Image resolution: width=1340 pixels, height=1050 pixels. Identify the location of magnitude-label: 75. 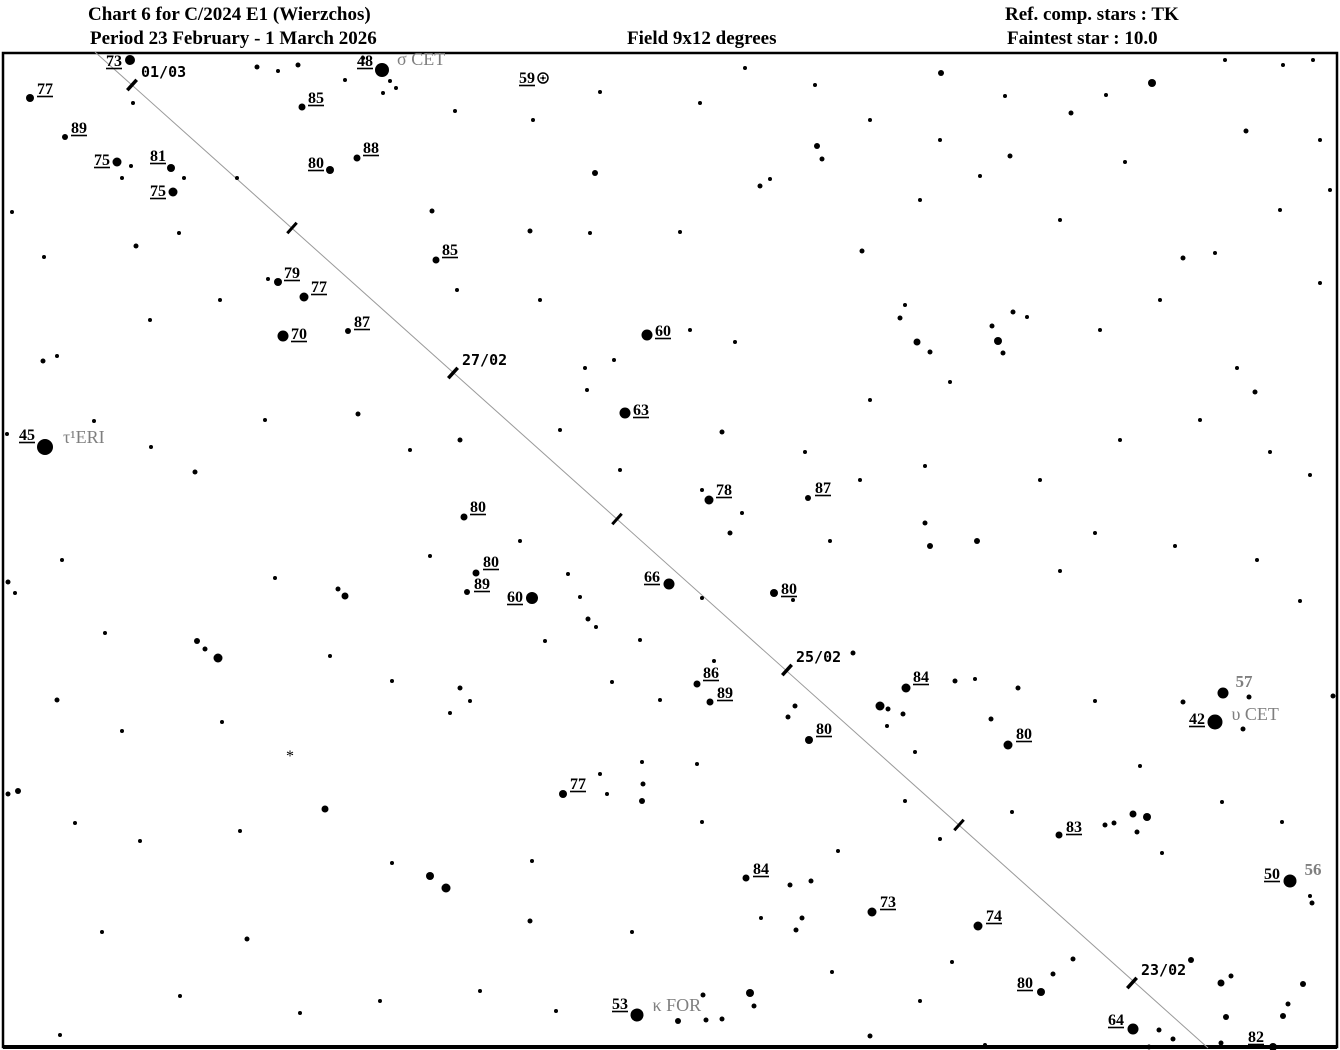
(158, 191).